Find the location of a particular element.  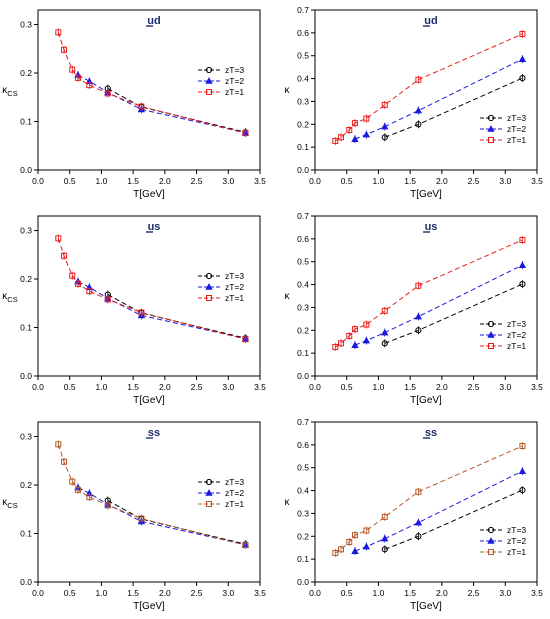

y-tick-label: 0.1 is located at coordinates (303, 147).